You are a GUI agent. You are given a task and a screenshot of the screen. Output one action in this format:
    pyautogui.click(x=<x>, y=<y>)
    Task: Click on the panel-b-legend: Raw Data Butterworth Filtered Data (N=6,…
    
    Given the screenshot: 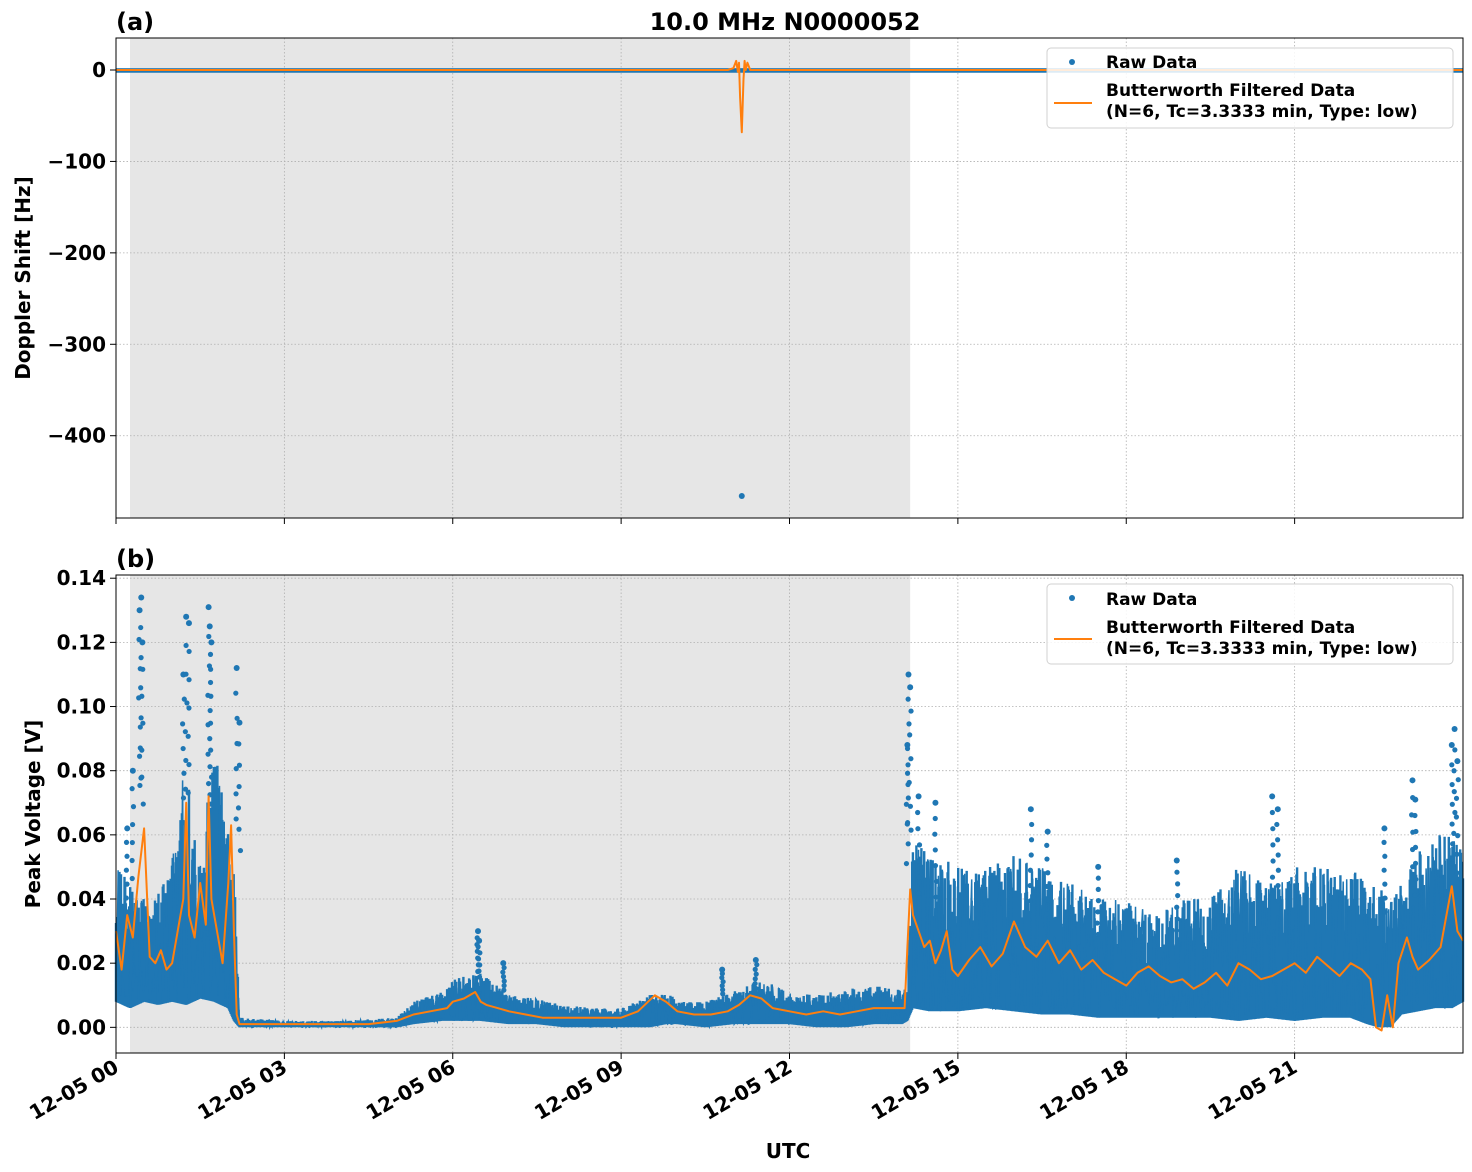 What is the action you would take?
    pyautogui.click(x=1250, y=624)
    